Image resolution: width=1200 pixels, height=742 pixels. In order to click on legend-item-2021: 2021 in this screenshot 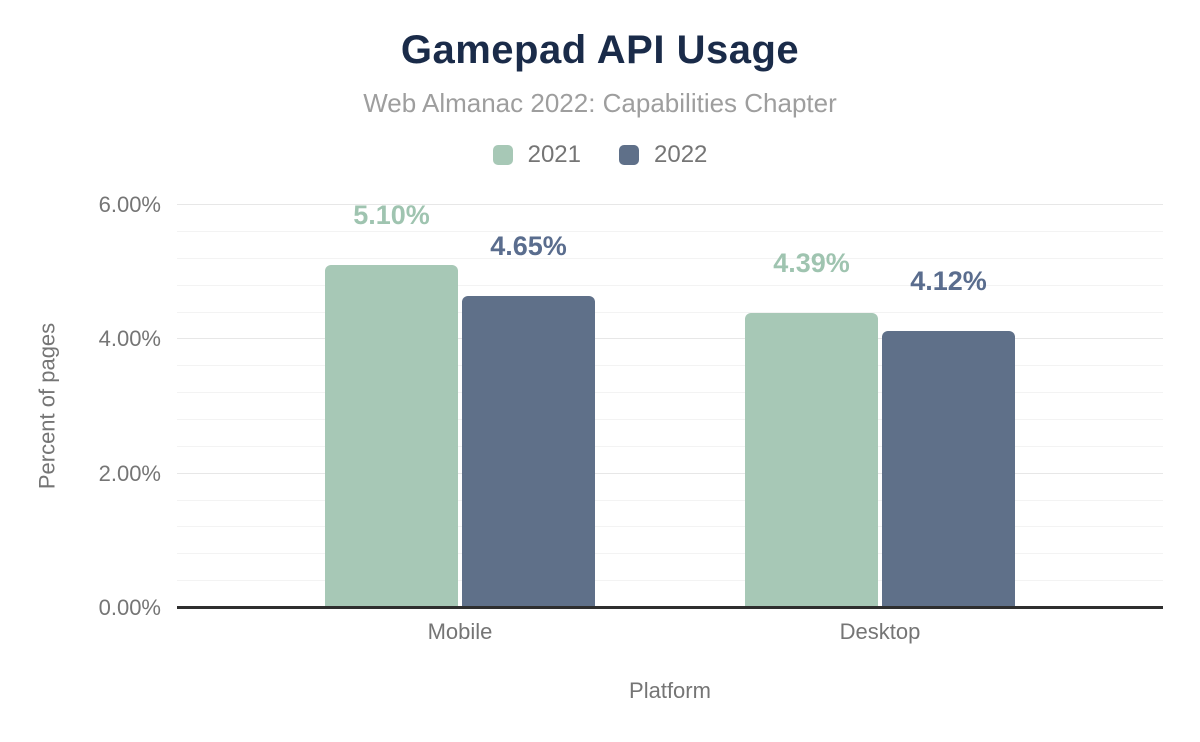, I will do `click(536, 155)`.